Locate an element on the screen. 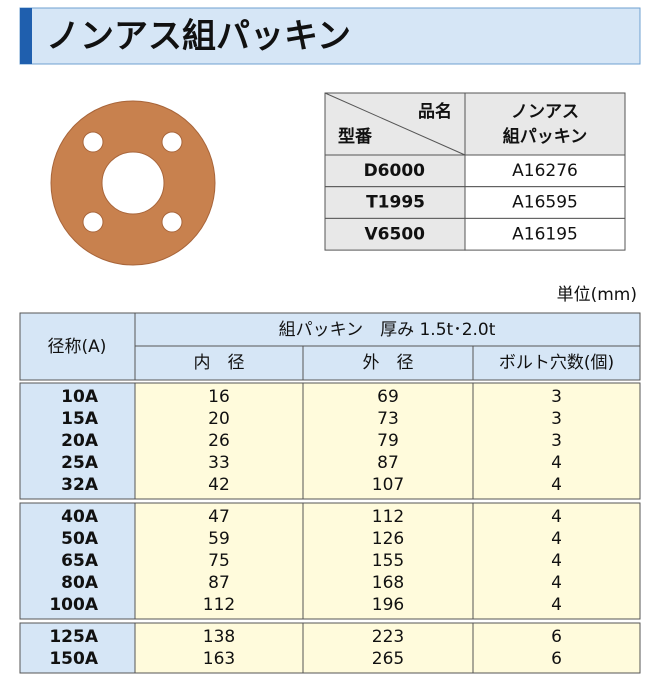  value: 42 is located at coordinates (219, 485).